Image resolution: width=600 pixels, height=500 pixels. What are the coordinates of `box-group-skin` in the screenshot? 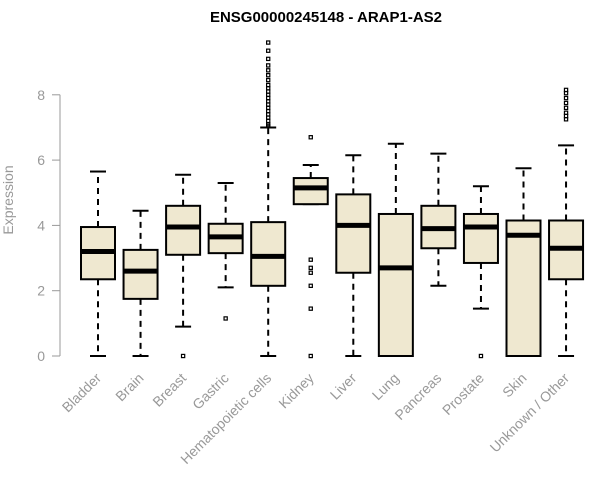 It's located at (523, 262).